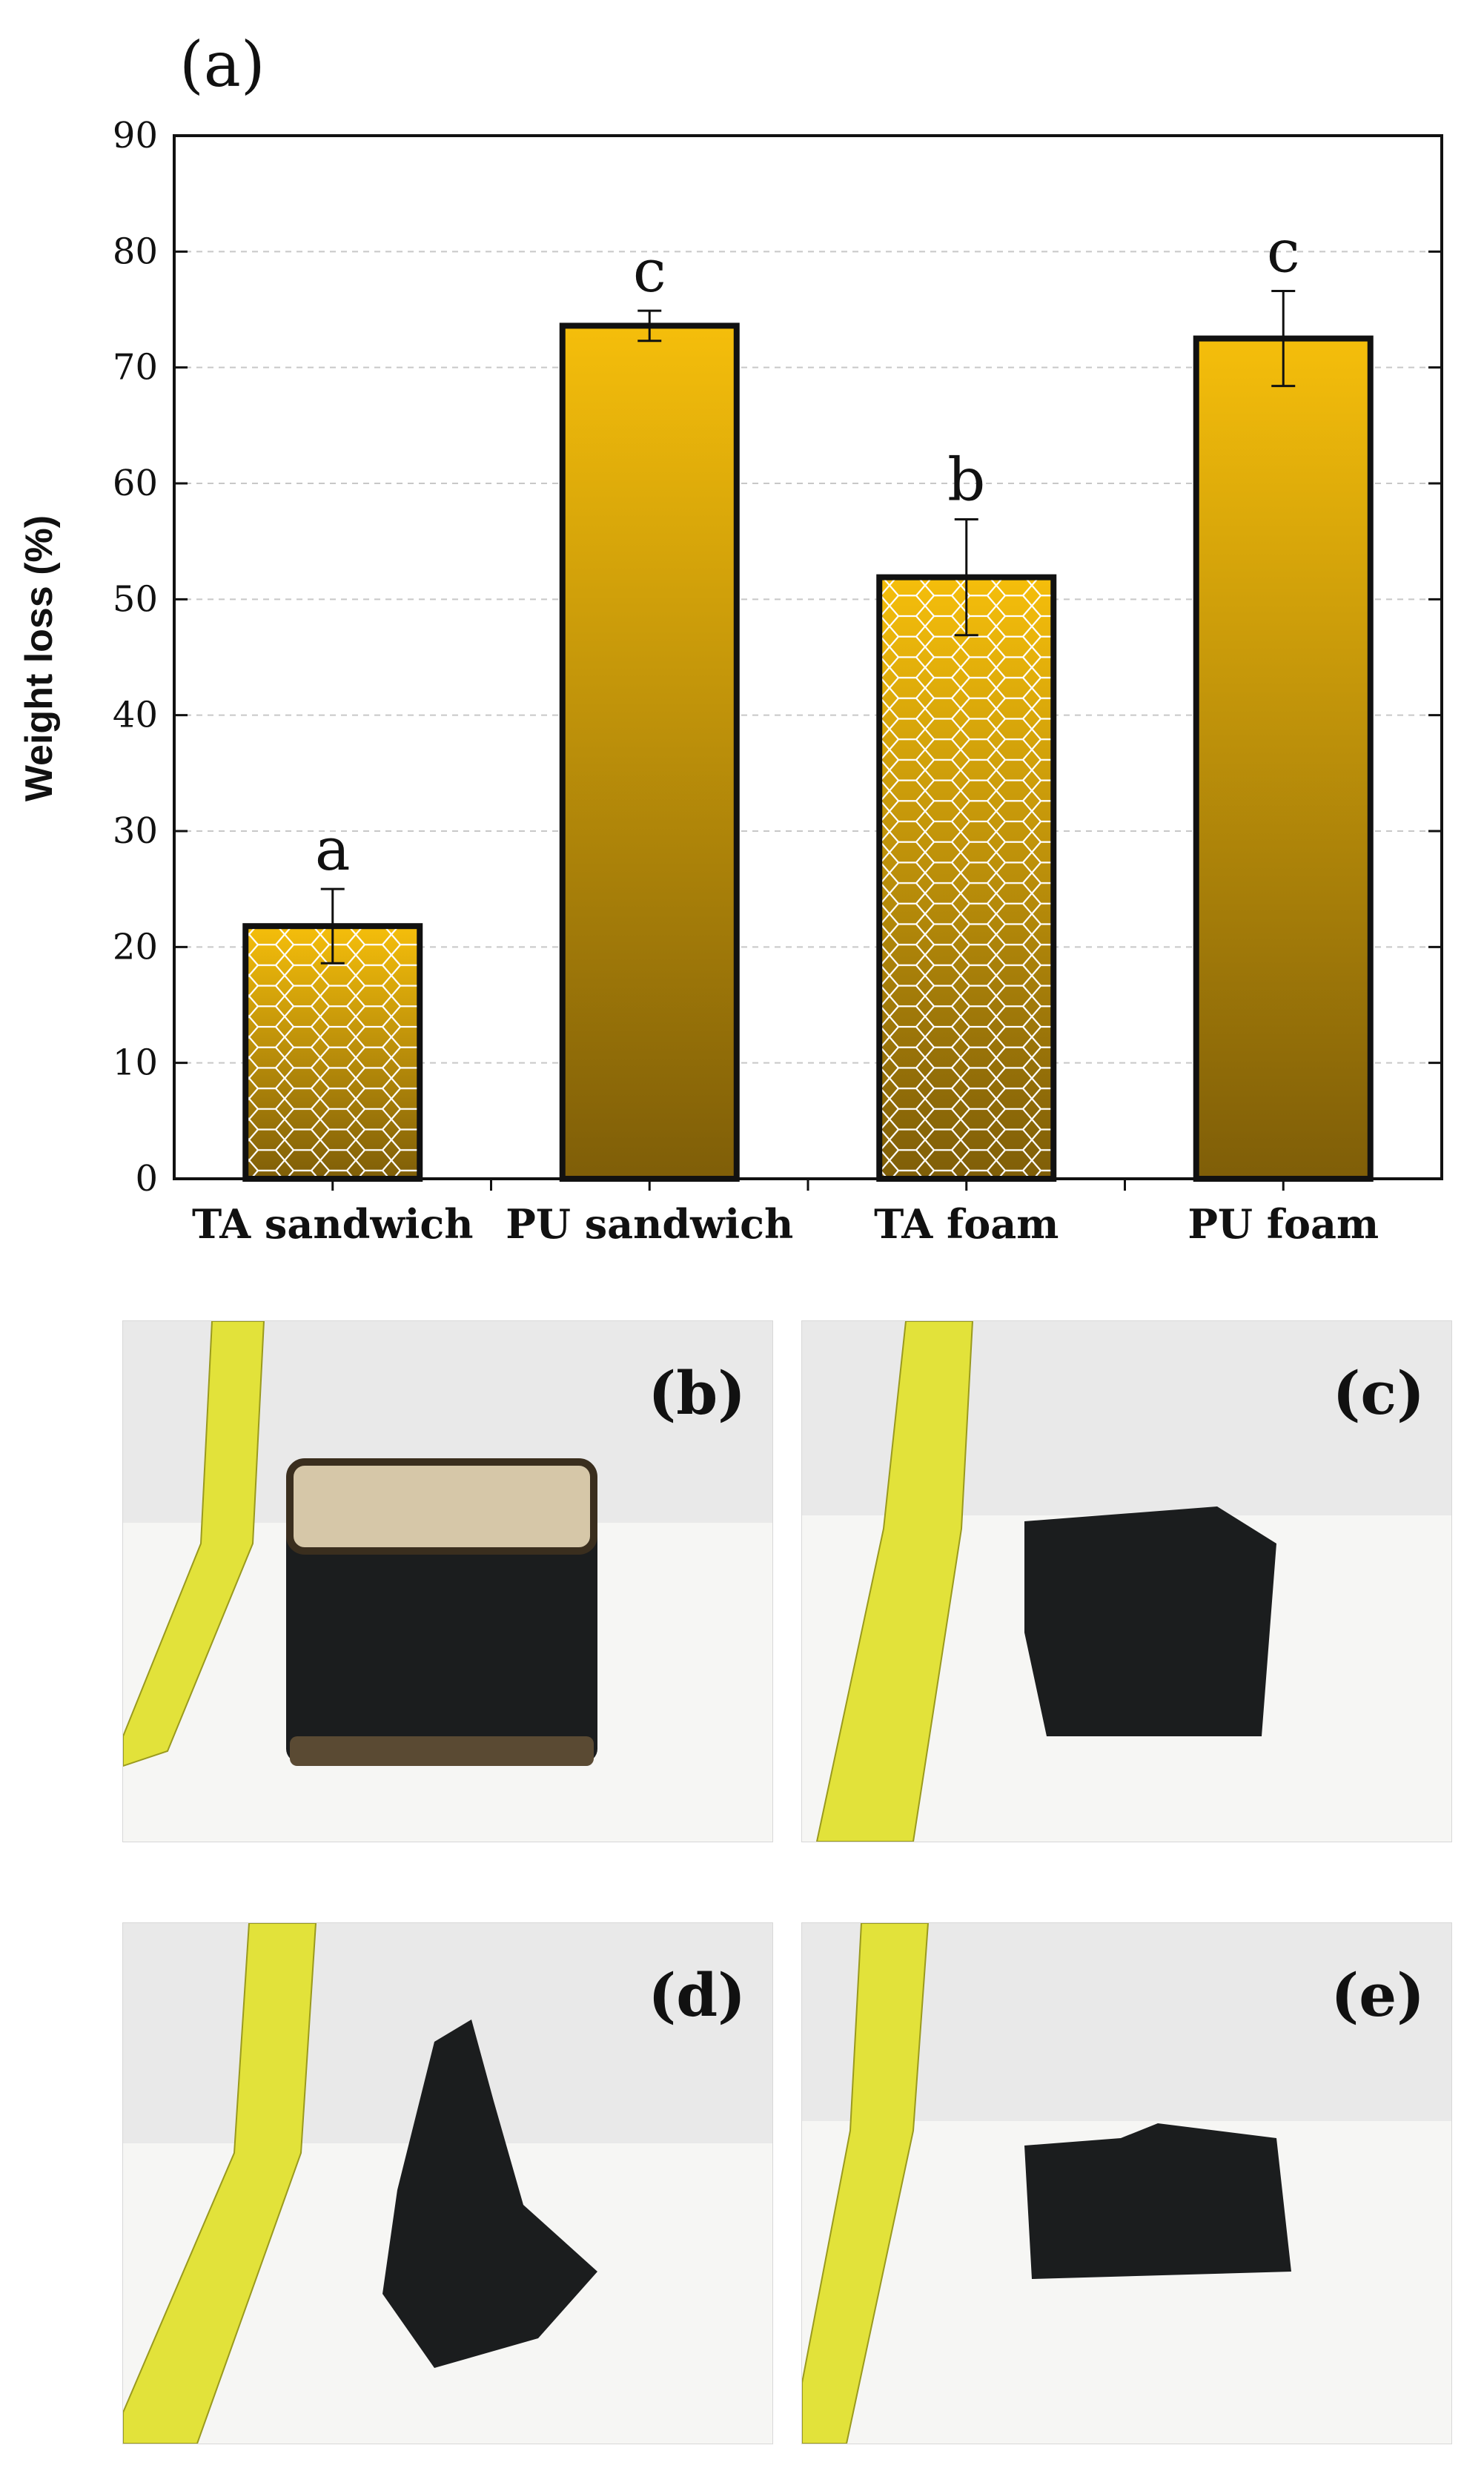 The height and width of the screenshot is (2471, 1484). I want to click on y-tick-label: 90, so click(135, 135).